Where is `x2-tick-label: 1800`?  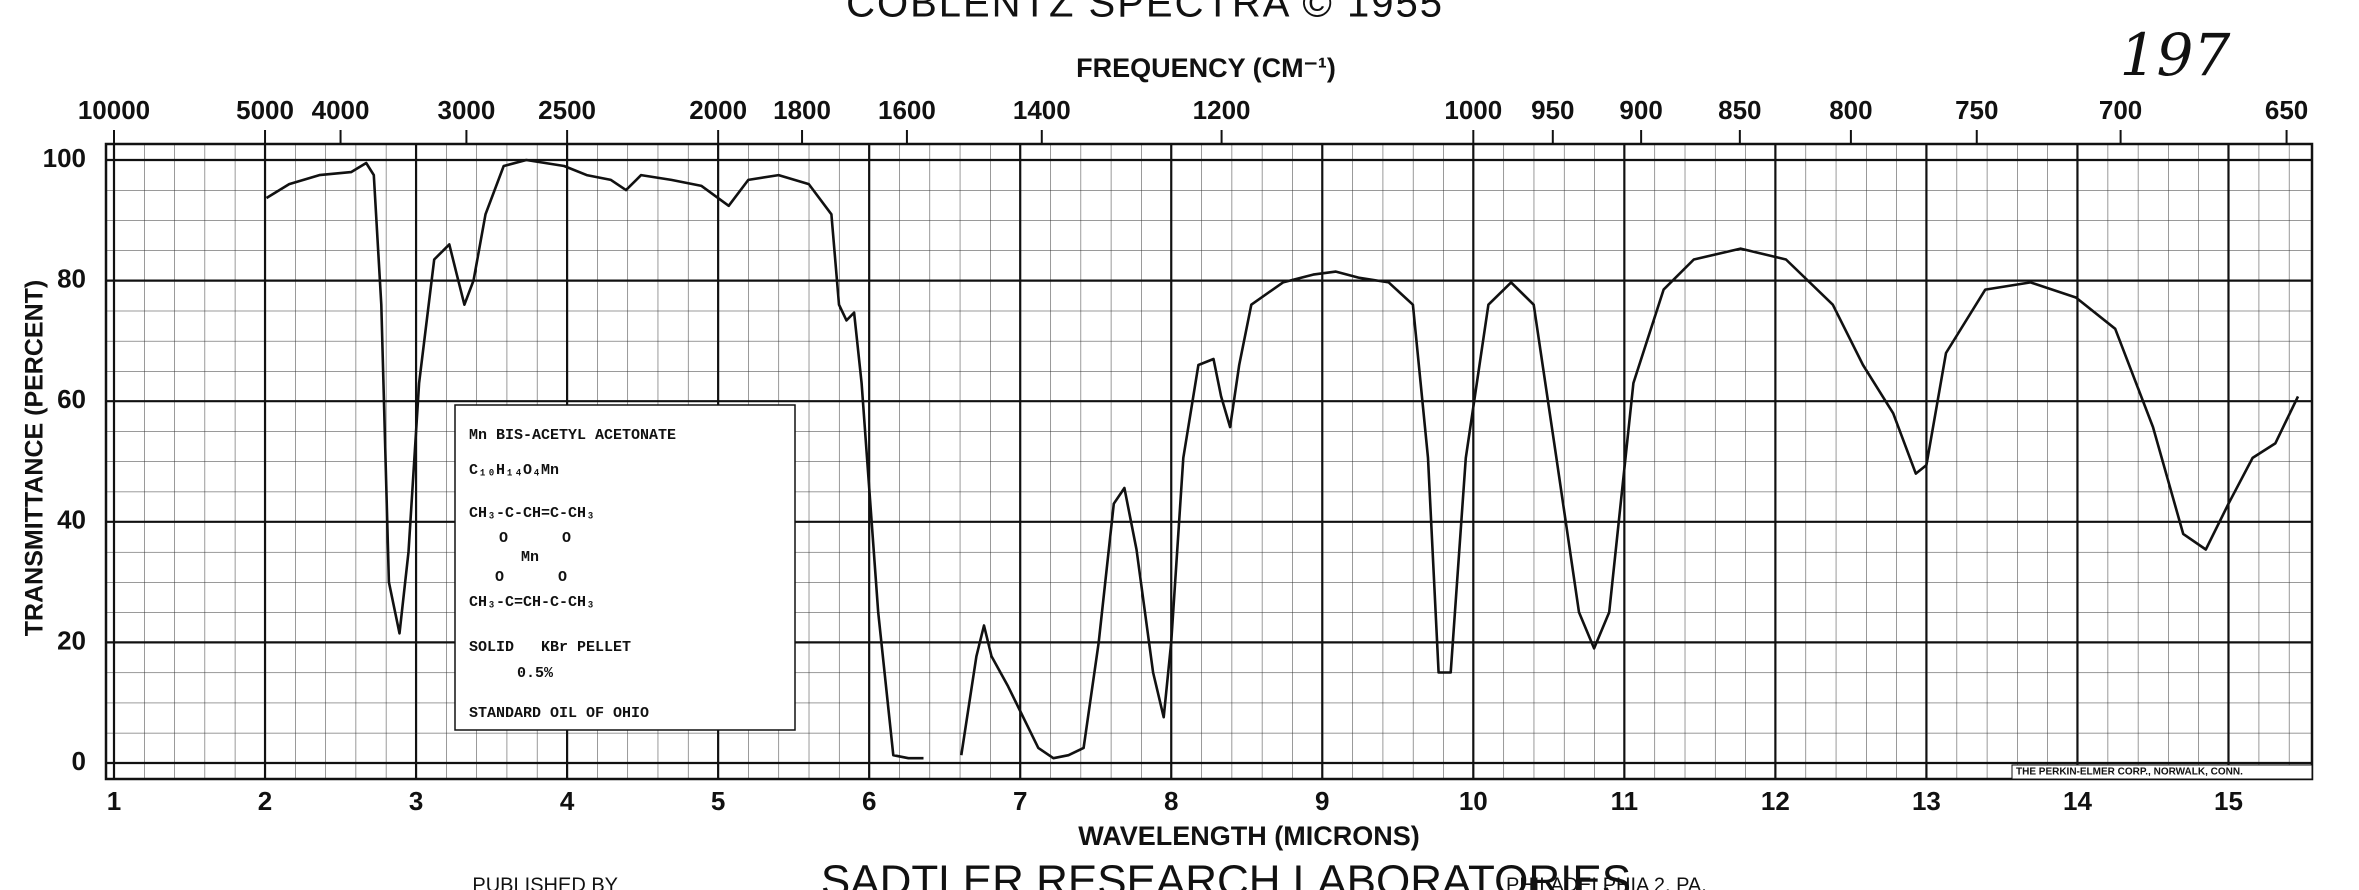
x2-tick-label: 1800 is located at coordinates (802, 110).